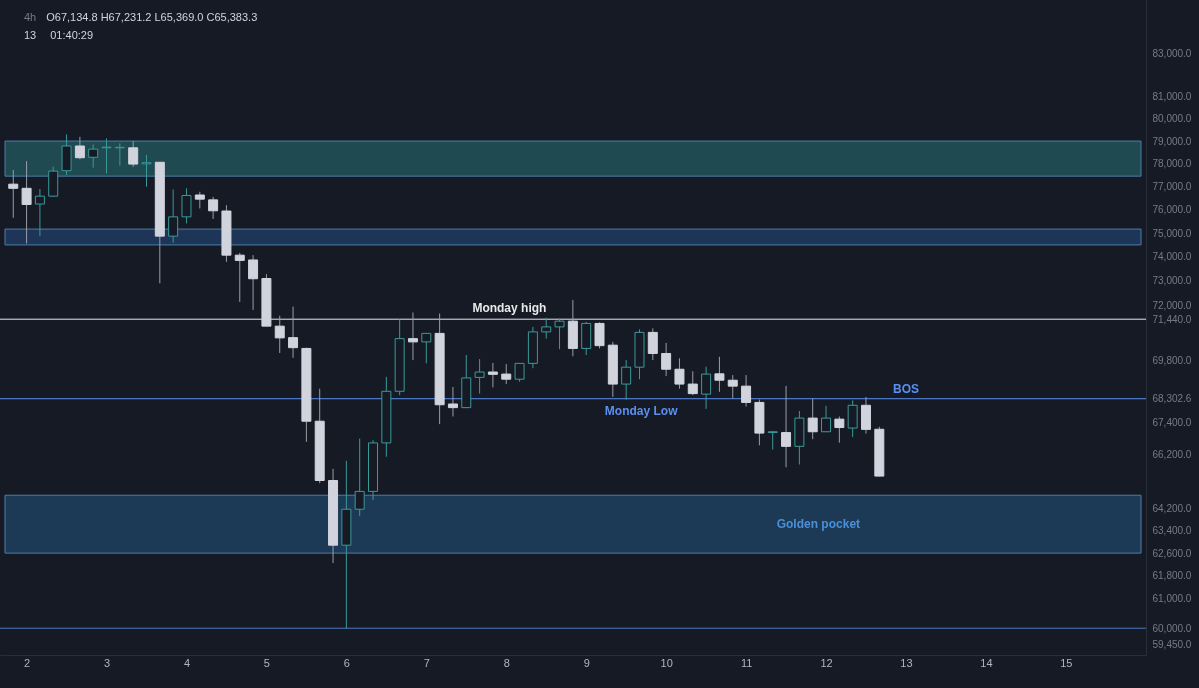 This screenshot has height=688, width=1199. Describe the element at coordinates (506, 662) in the screenshot. I see `x-tick-label: 8` at that location.